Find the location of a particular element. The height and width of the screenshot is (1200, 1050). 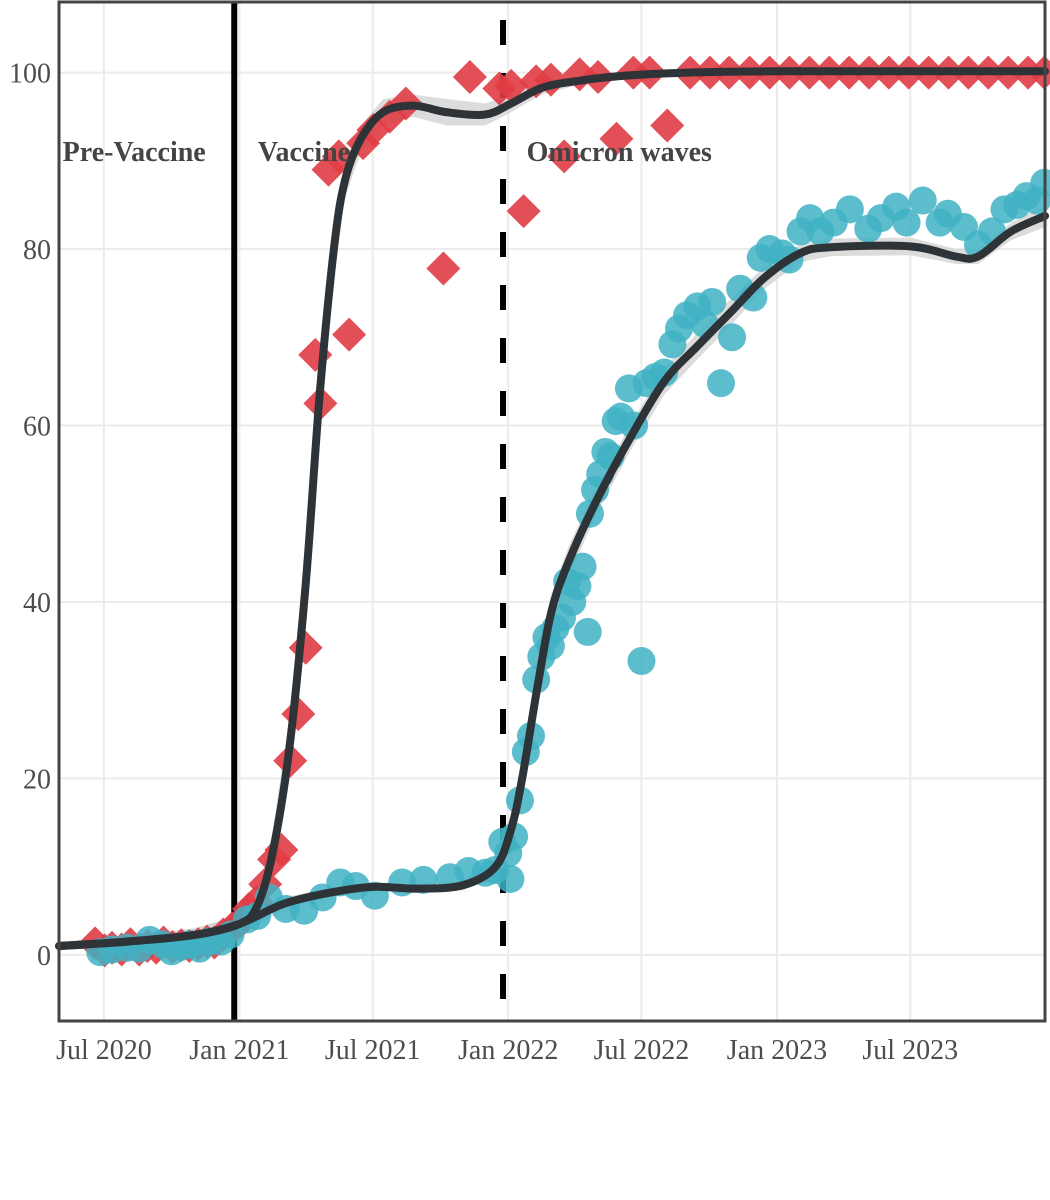

region-annotations: Pre-Vaccine Vaccine Omicron waves is located at coordinates (387, 152).